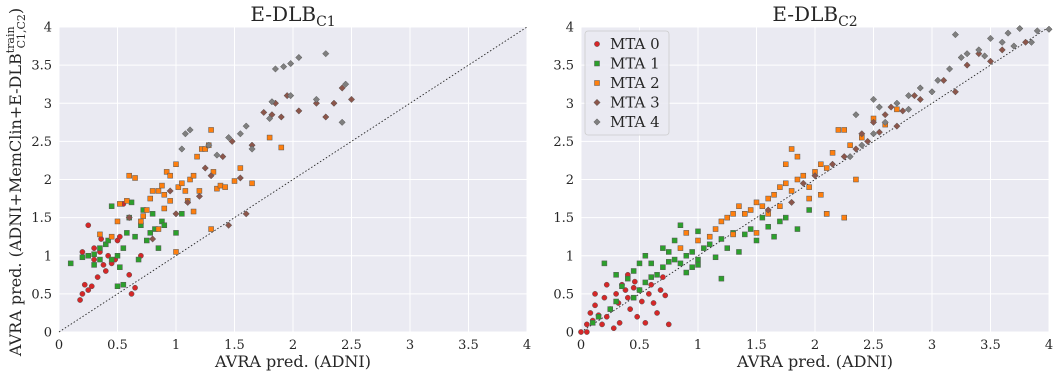  What do you see at coordinates (848, 22) in the screenshot?
I see `title-subscript: C2` at bounding box center [848, 22].